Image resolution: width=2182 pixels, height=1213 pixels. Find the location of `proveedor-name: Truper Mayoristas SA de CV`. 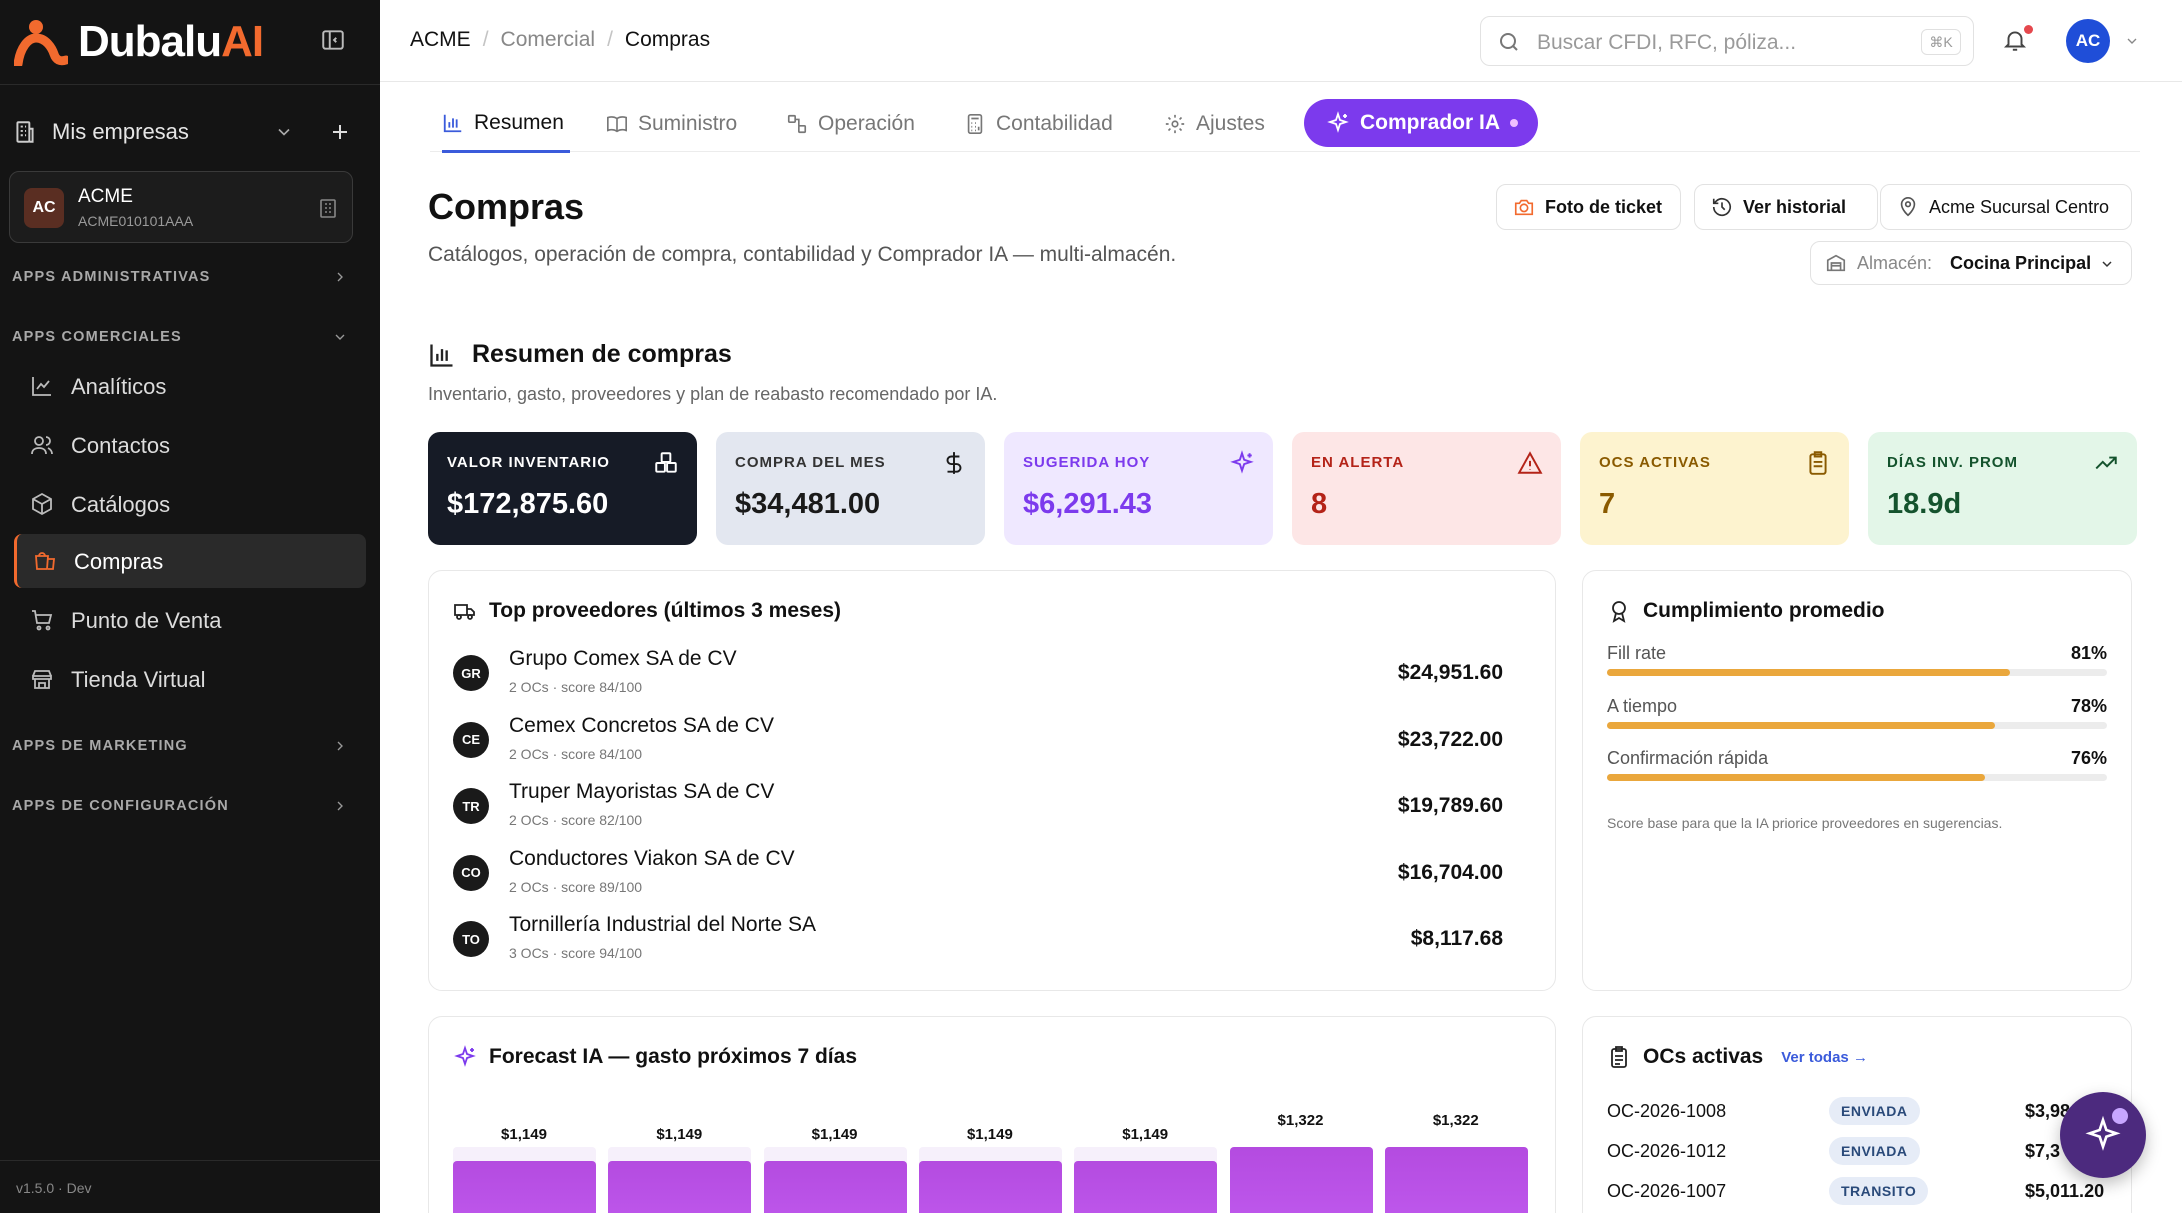

proveedor-name: Truper Mayoristas SA de CV is located at coordinates (642, 791).